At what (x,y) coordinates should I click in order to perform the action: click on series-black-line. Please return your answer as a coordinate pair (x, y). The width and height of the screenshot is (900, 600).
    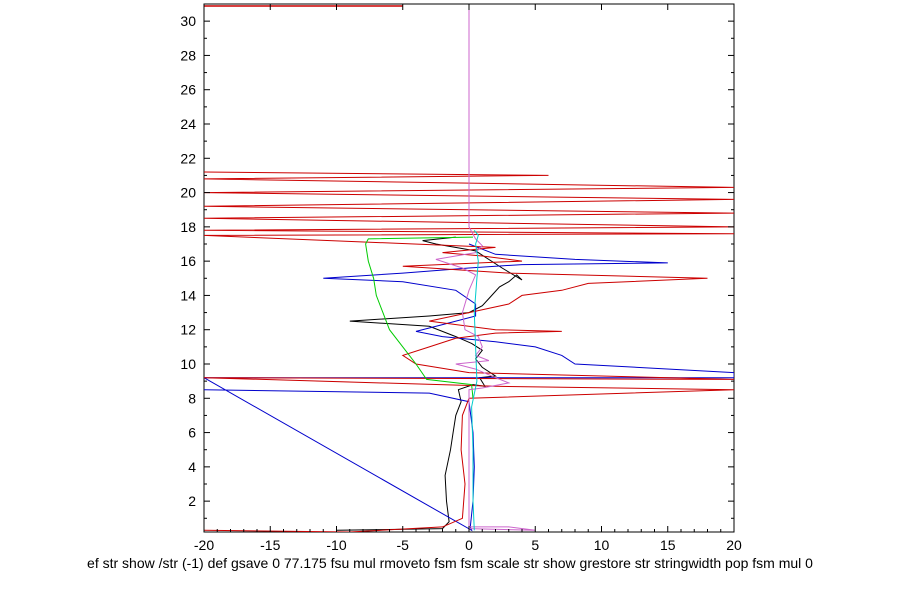
    Looking at the image, I should click on (429, 383).